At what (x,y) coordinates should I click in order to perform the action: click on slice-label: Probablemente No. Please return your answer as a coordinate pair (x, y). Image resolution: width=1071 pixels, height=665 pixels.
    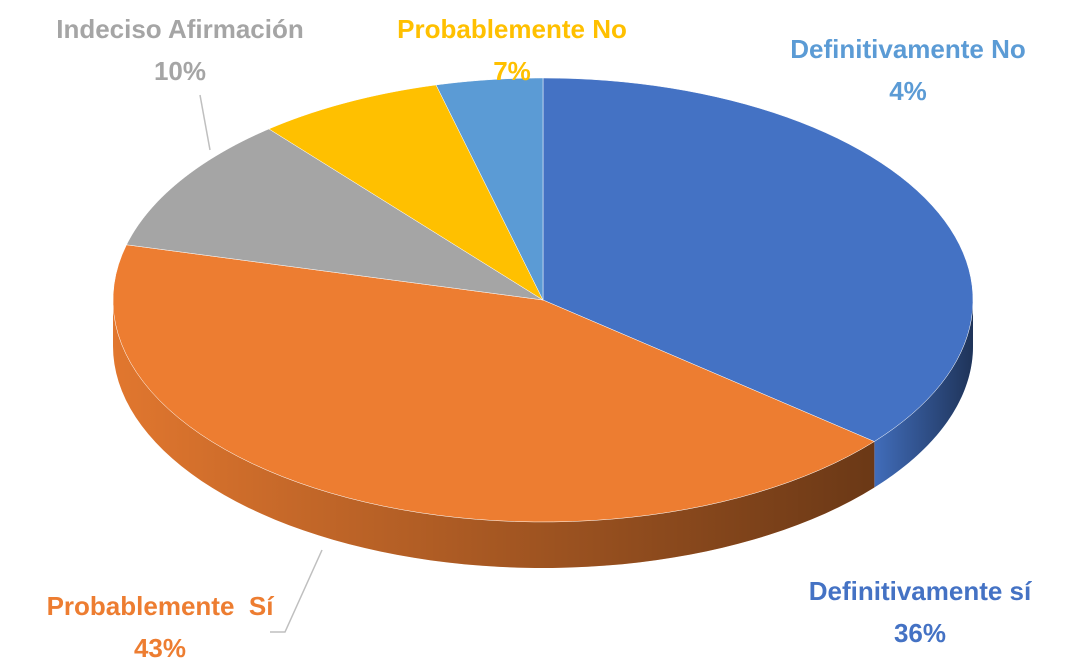
    Looking at the image, I should click on (512, 29).